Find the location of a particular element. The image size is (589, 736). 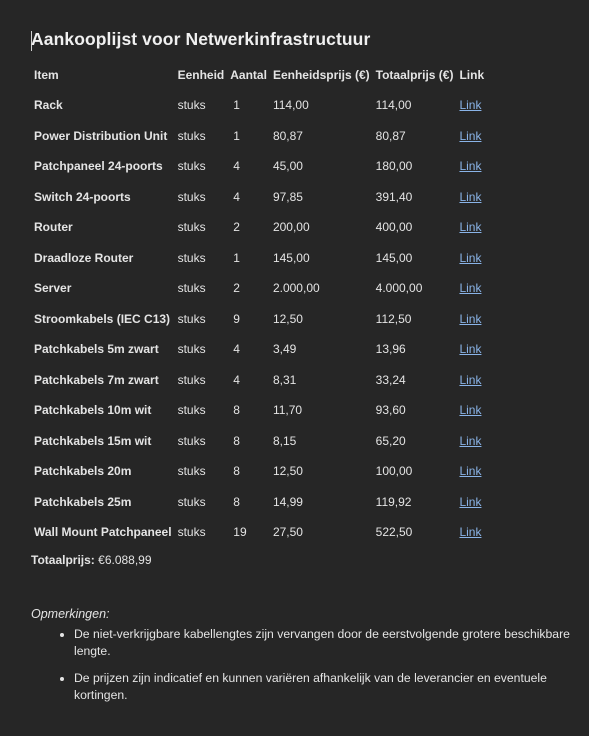

item-name: Stroomkabels (IEC C13) is located at coordinates (102, 318).